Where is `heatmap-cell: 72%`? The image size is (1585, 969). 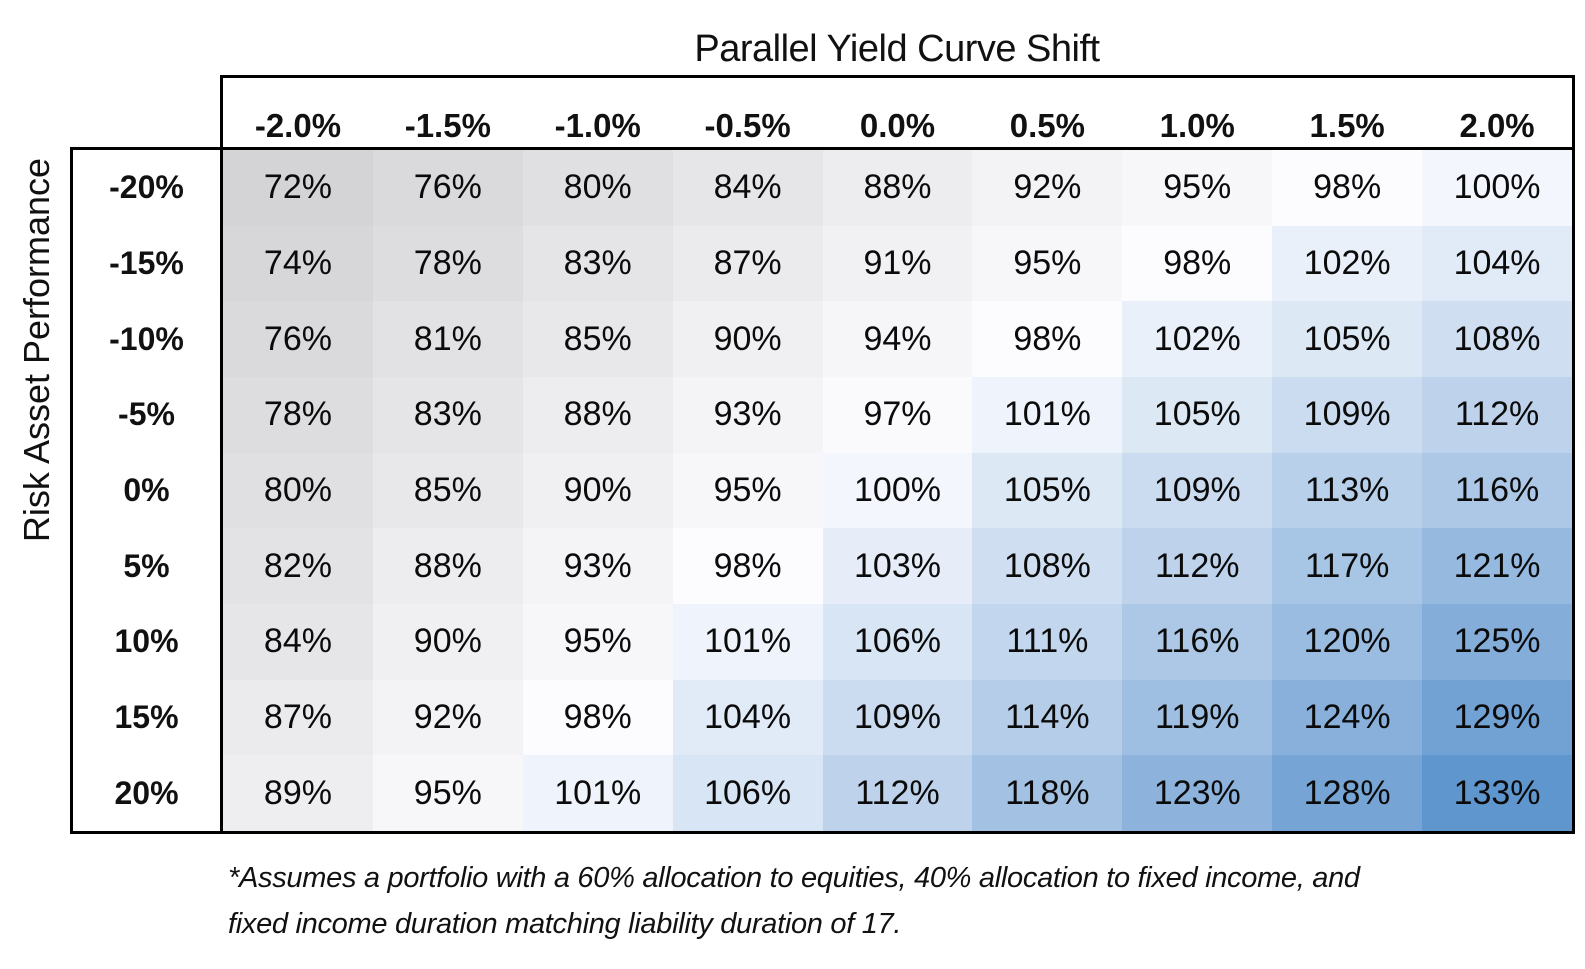 heatmap-cell: 72% is located at coordinates (298, 188).